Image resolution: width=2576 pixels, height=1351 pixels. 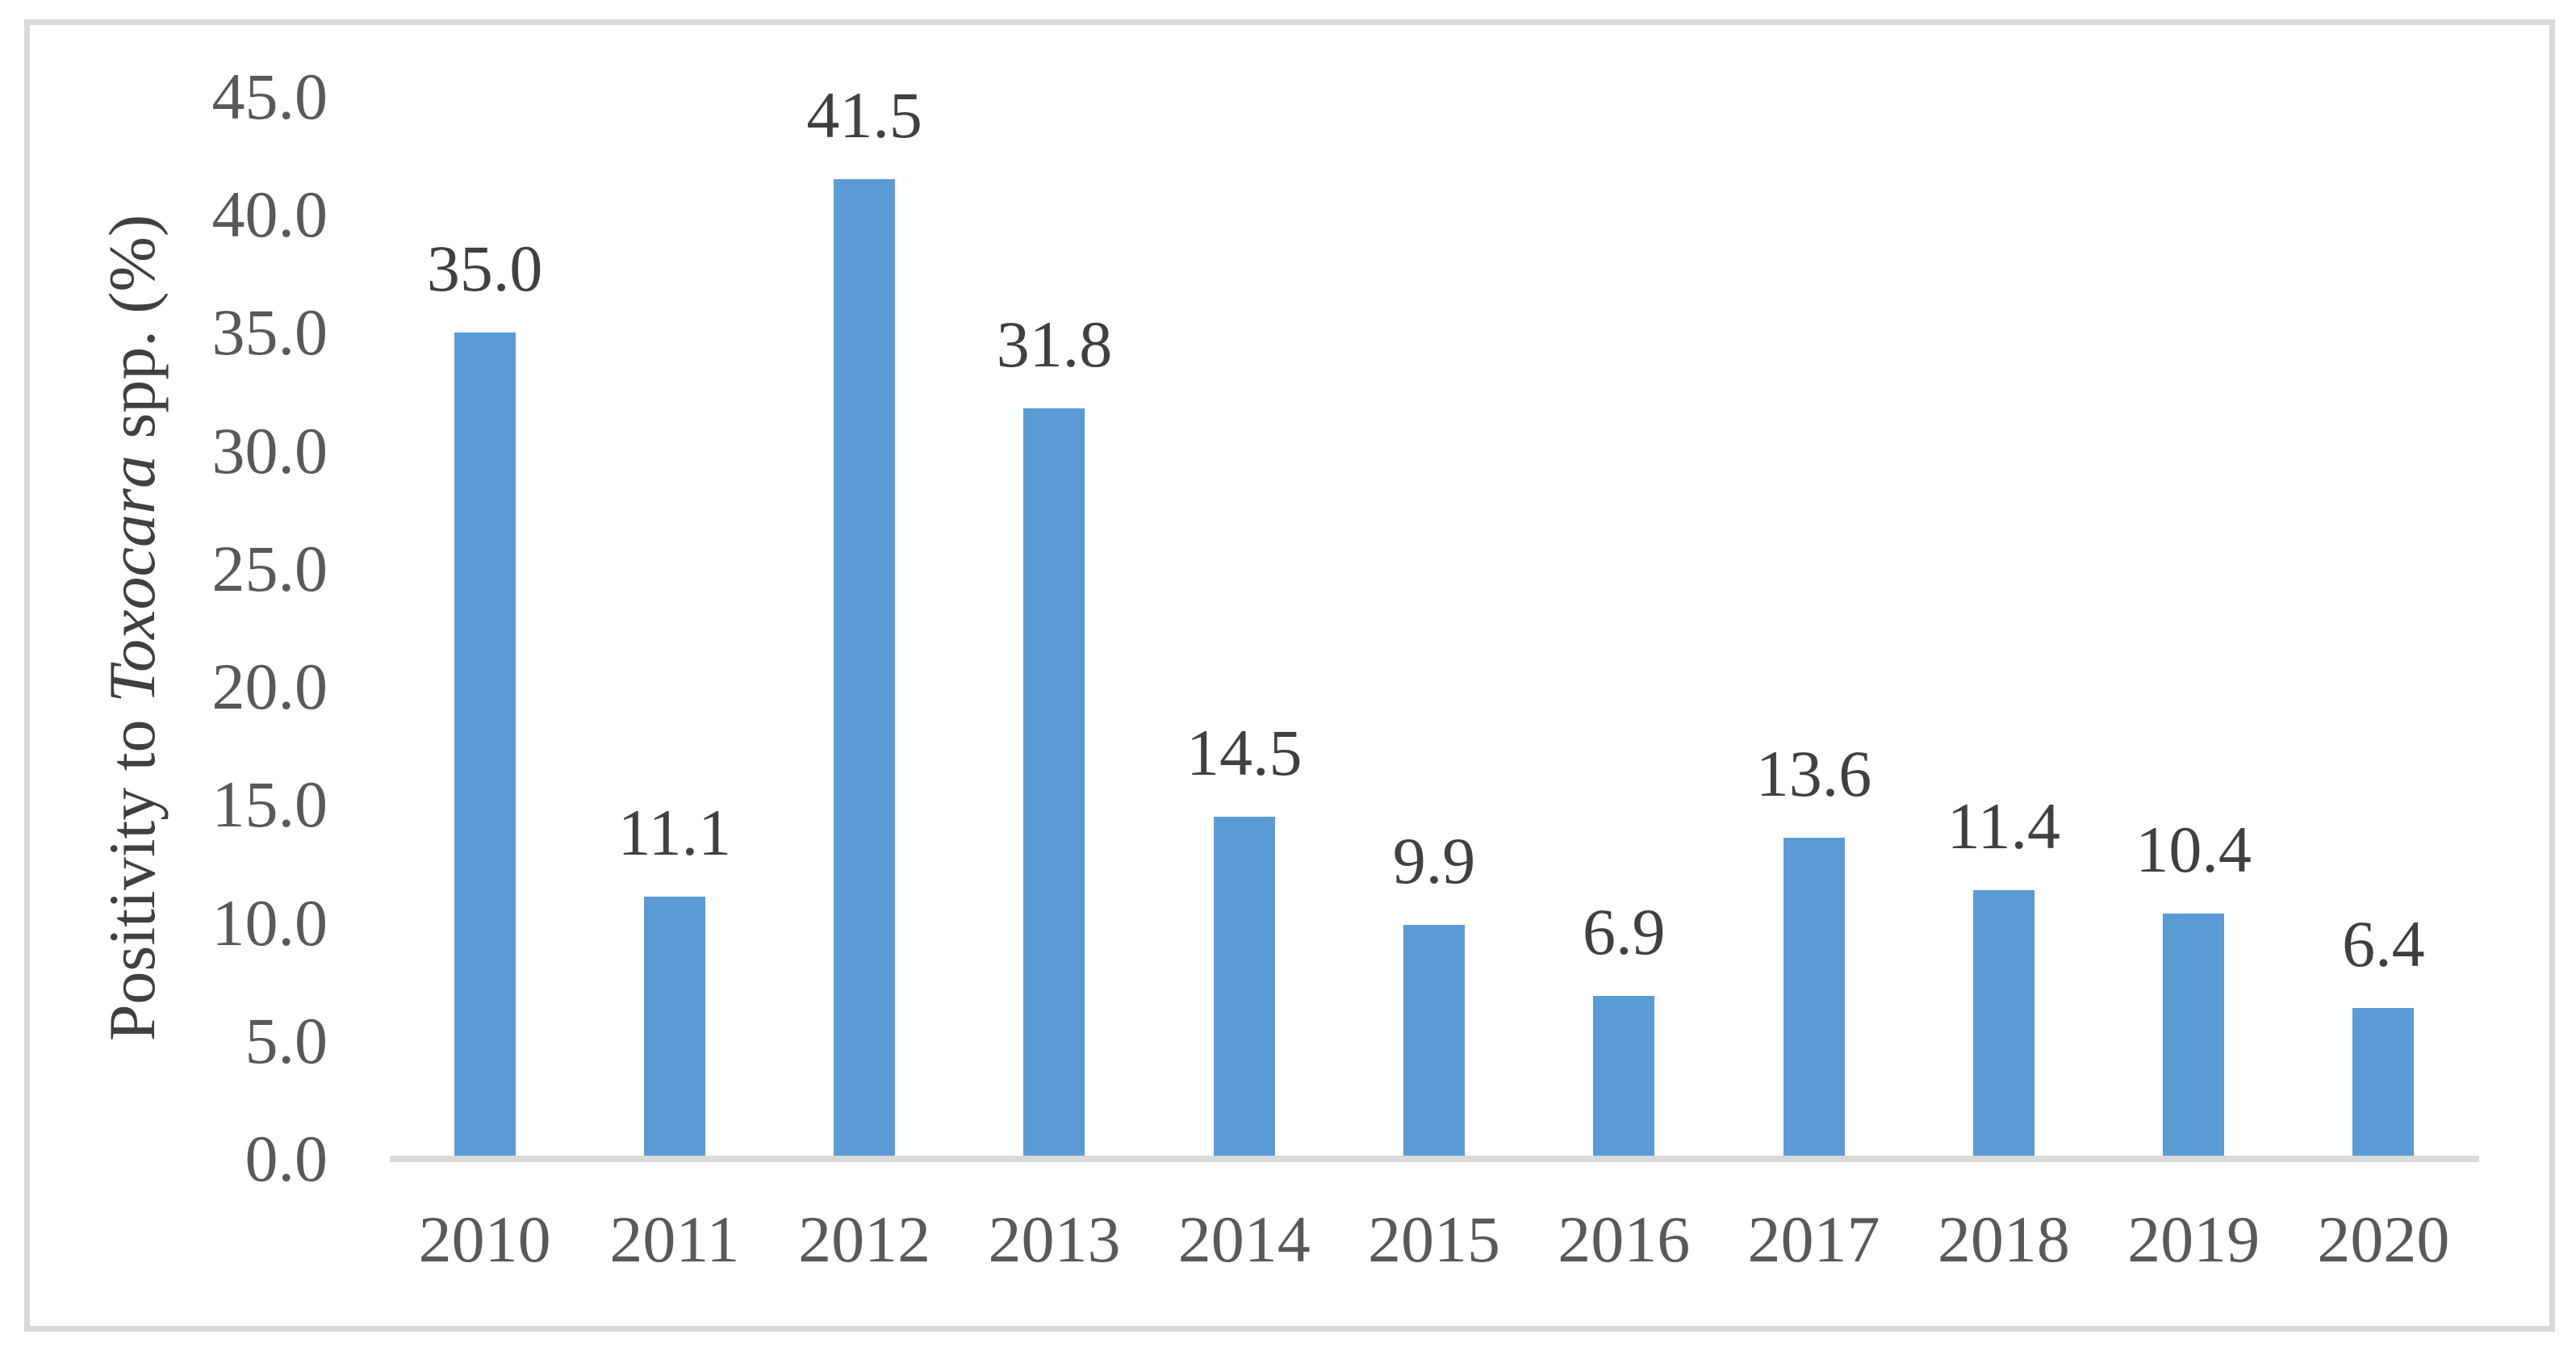 What do you see at coordinates (1624, 932) in the screenshot?
I see `bar-value-label: 6.9` at bounding box center [1624, 932].